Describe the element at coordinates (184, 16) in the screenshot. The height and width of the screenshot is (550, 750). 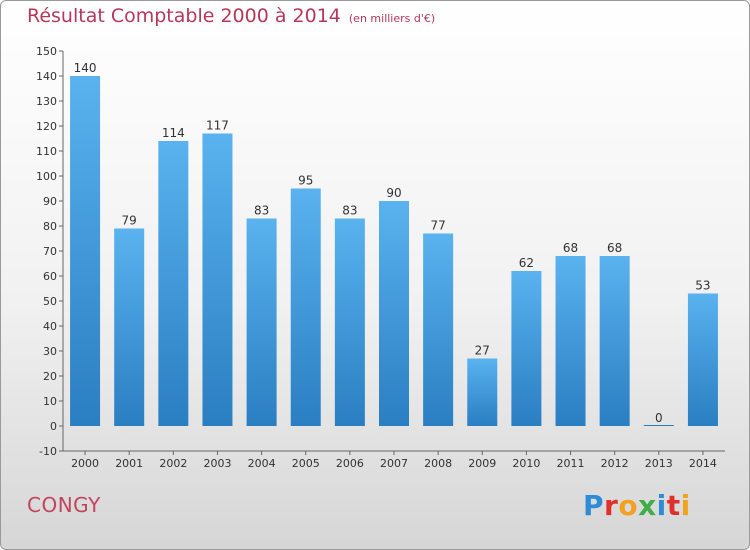
I see `title-main: Résultat Comptable 2000 à 2014` at that location.